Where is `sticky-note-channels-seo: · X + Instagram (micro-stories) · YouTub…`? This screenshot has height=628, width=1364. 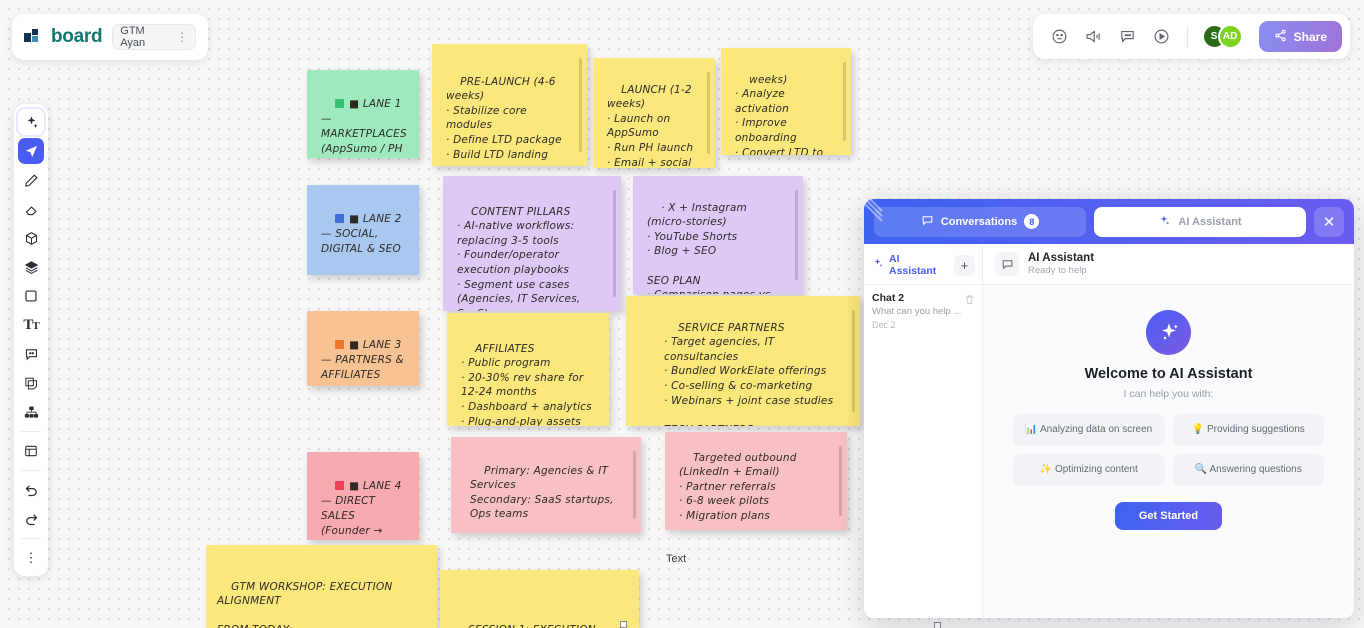
sticky-note-channels-seo: · X + Instagram (micro-stories) · YouTub… is located at coordinates (718, 235).